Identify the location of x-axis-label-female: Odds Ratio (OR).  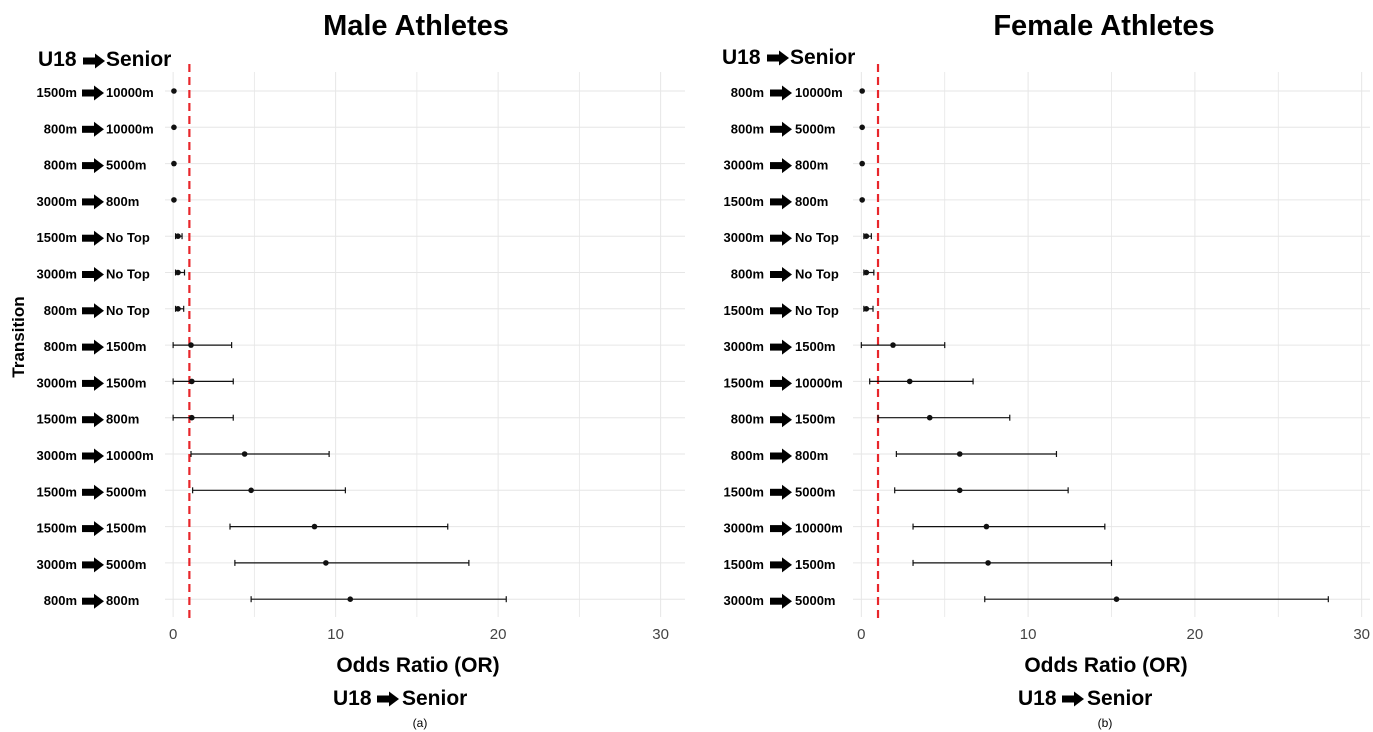
(1105, 665).